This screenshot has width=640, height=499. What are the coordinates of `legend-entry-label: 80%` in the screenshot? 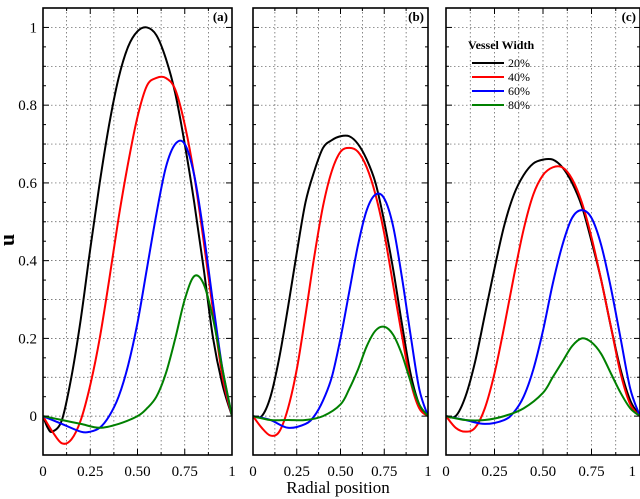 It's located at (519, 105).